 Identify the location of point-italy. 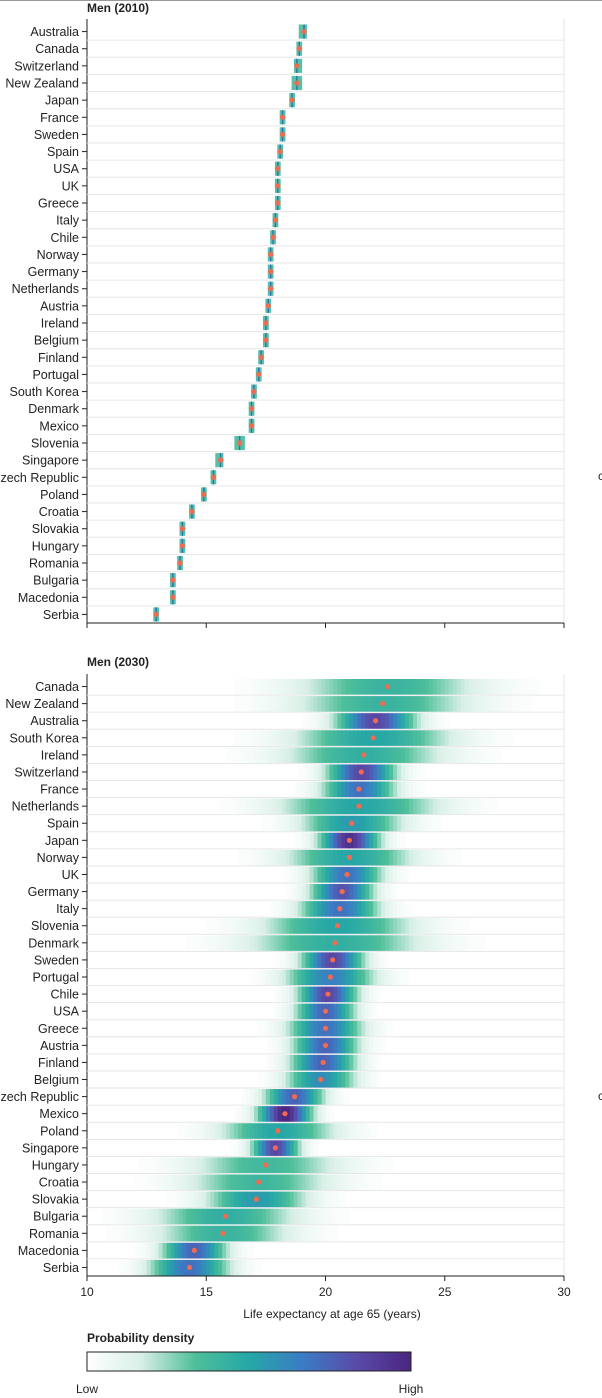
(275, 220).